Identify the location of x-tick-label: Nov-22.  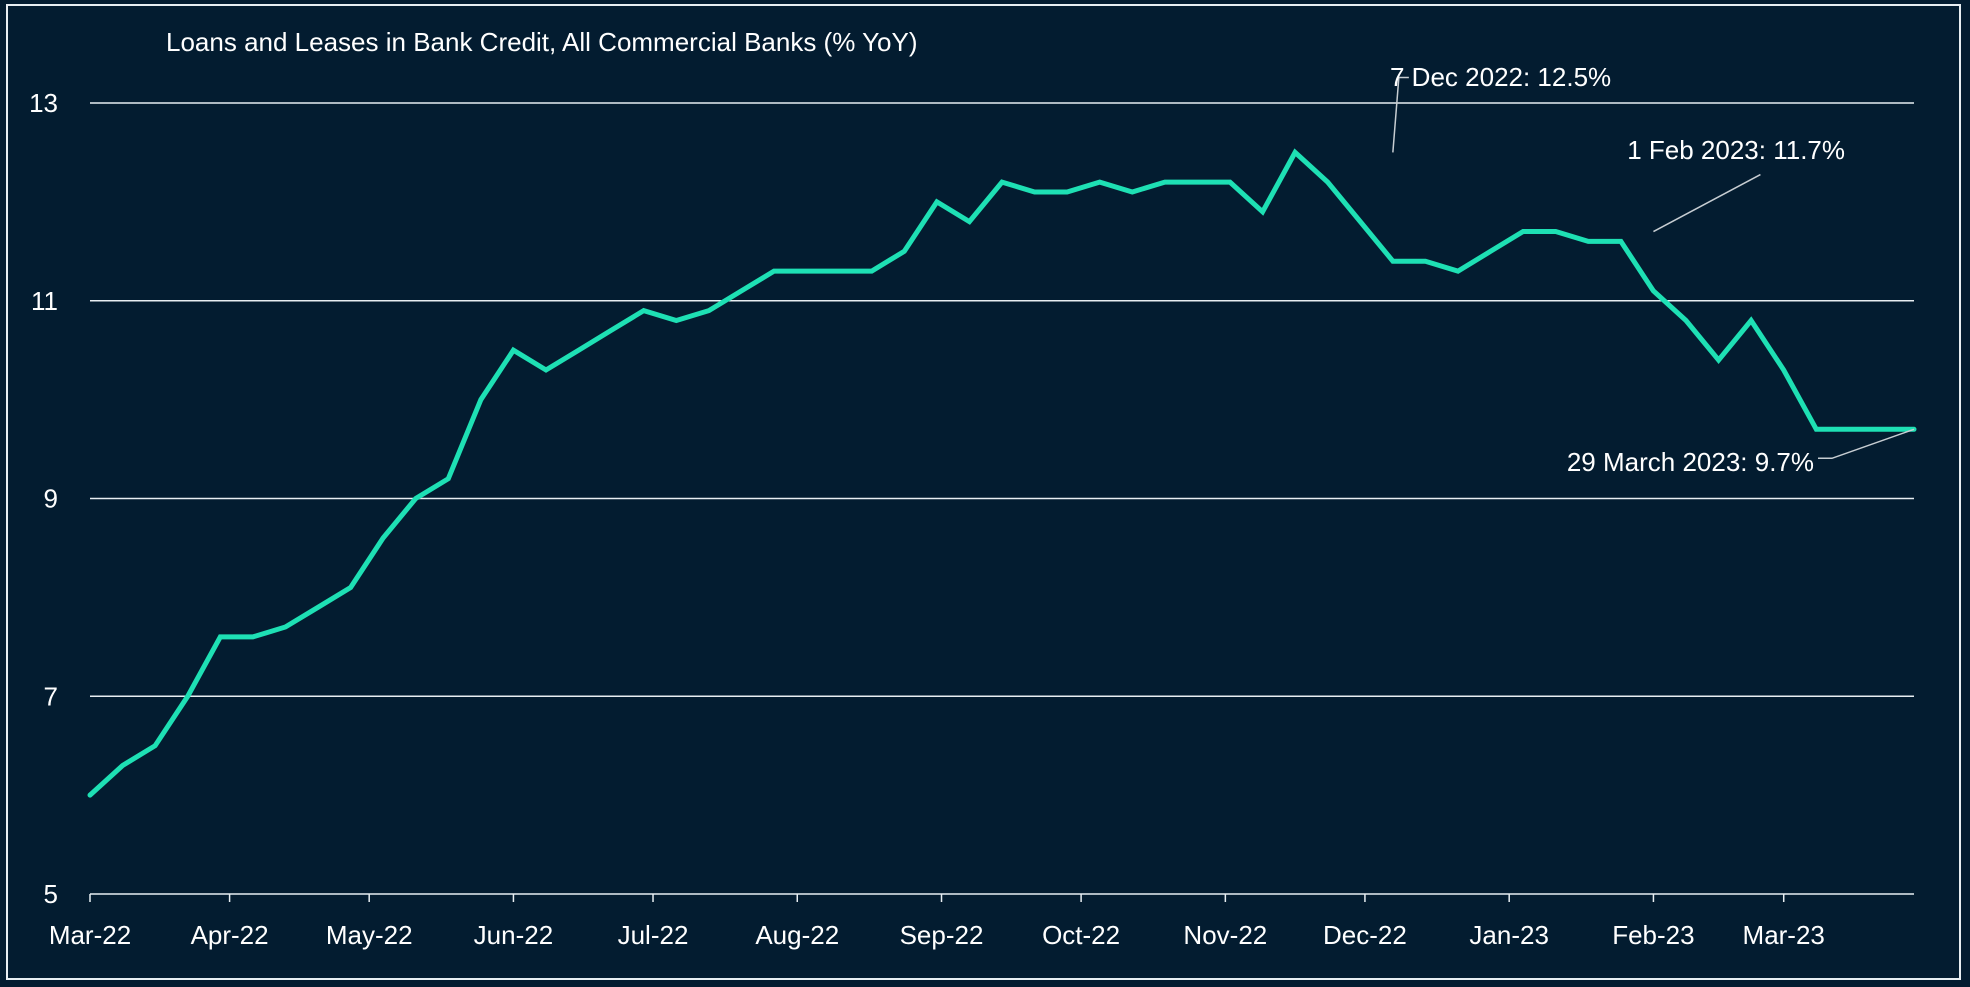
(1225, 935).